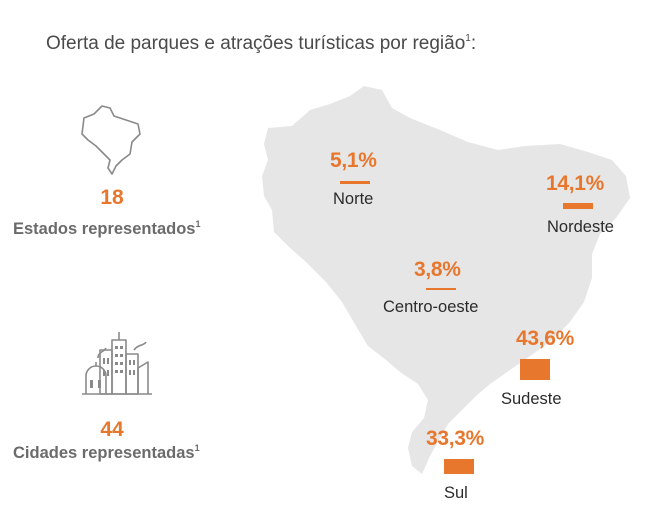 This screenshot has height=520, width=650. What do you see at coordinates (455, 438) in the screenshot?
I see `region-sul-percent: 33,3%` at bounding box center [455, 438].